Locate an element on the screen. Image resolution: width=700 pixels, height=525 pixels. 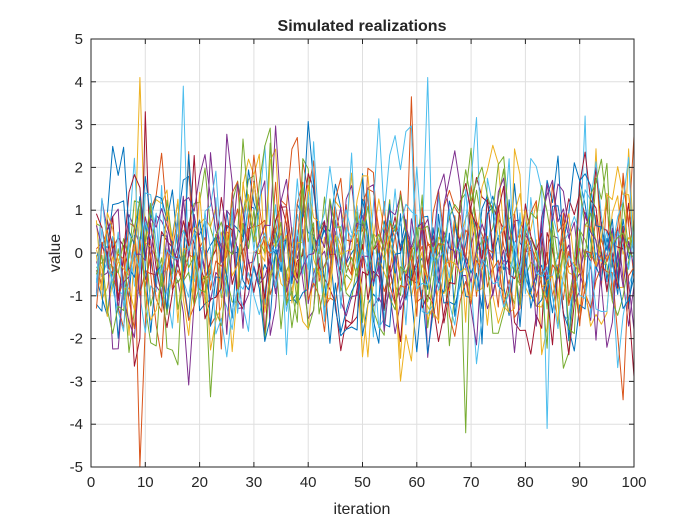
y-tick-label: 0 is located at coordinates (79, 253).